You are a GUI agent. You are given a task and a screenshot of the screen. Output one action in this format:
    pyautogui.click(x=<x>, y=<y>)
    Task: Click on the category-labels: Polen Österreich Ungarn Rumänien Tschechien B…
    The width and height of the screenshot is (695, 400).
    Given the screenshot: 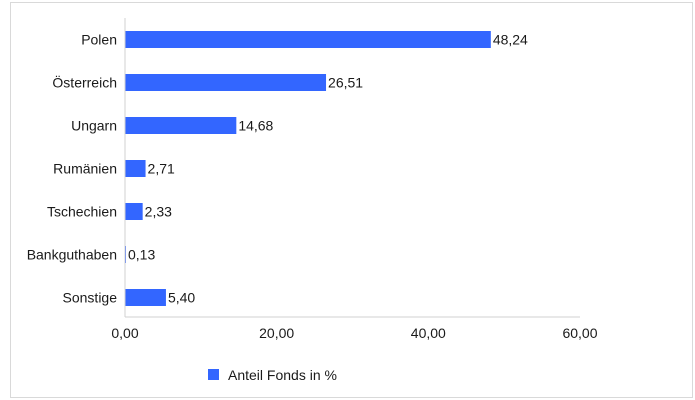 What is the action you would take?
    pyautogui.click(x=72, y=169)
    